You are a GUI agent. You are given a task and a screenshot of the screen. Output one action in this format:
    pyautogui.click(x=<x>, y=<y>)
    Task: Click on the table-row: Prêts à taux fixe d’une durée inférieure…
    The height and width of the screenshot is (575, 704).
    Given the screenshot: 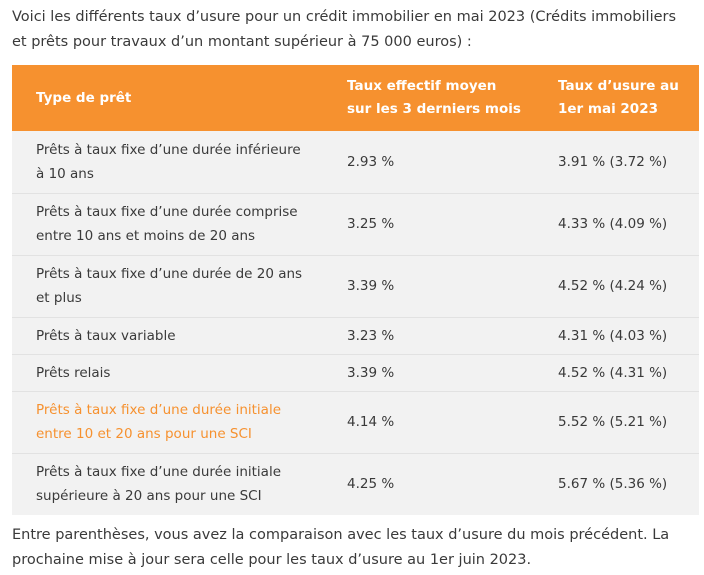 What is the action you would take?
    pyautogui.click(x=355, y=162)
    